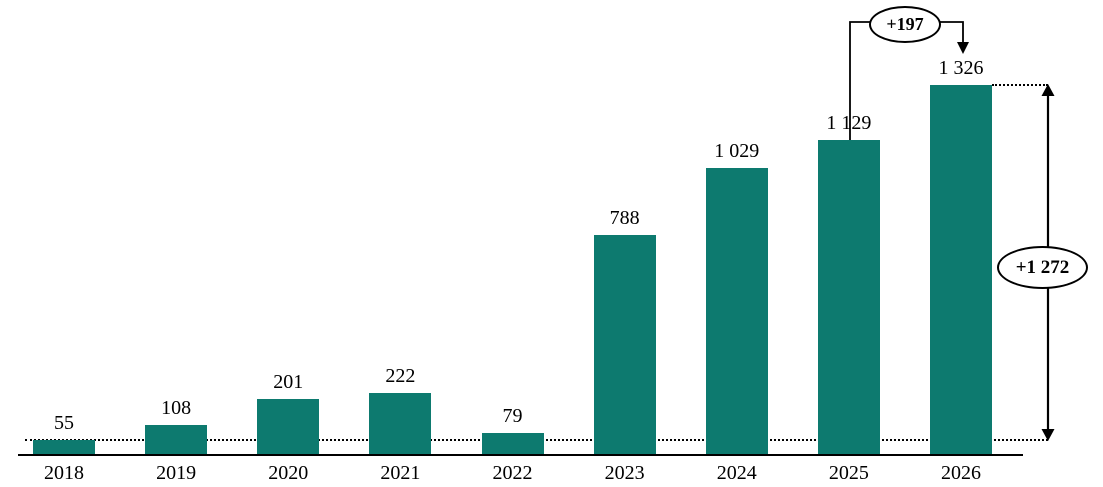 The width and height of the screenshot is (1103, 487). Describe the element at coordinates (961, 270) in the screenshot. I see `bar-2026` at that location.